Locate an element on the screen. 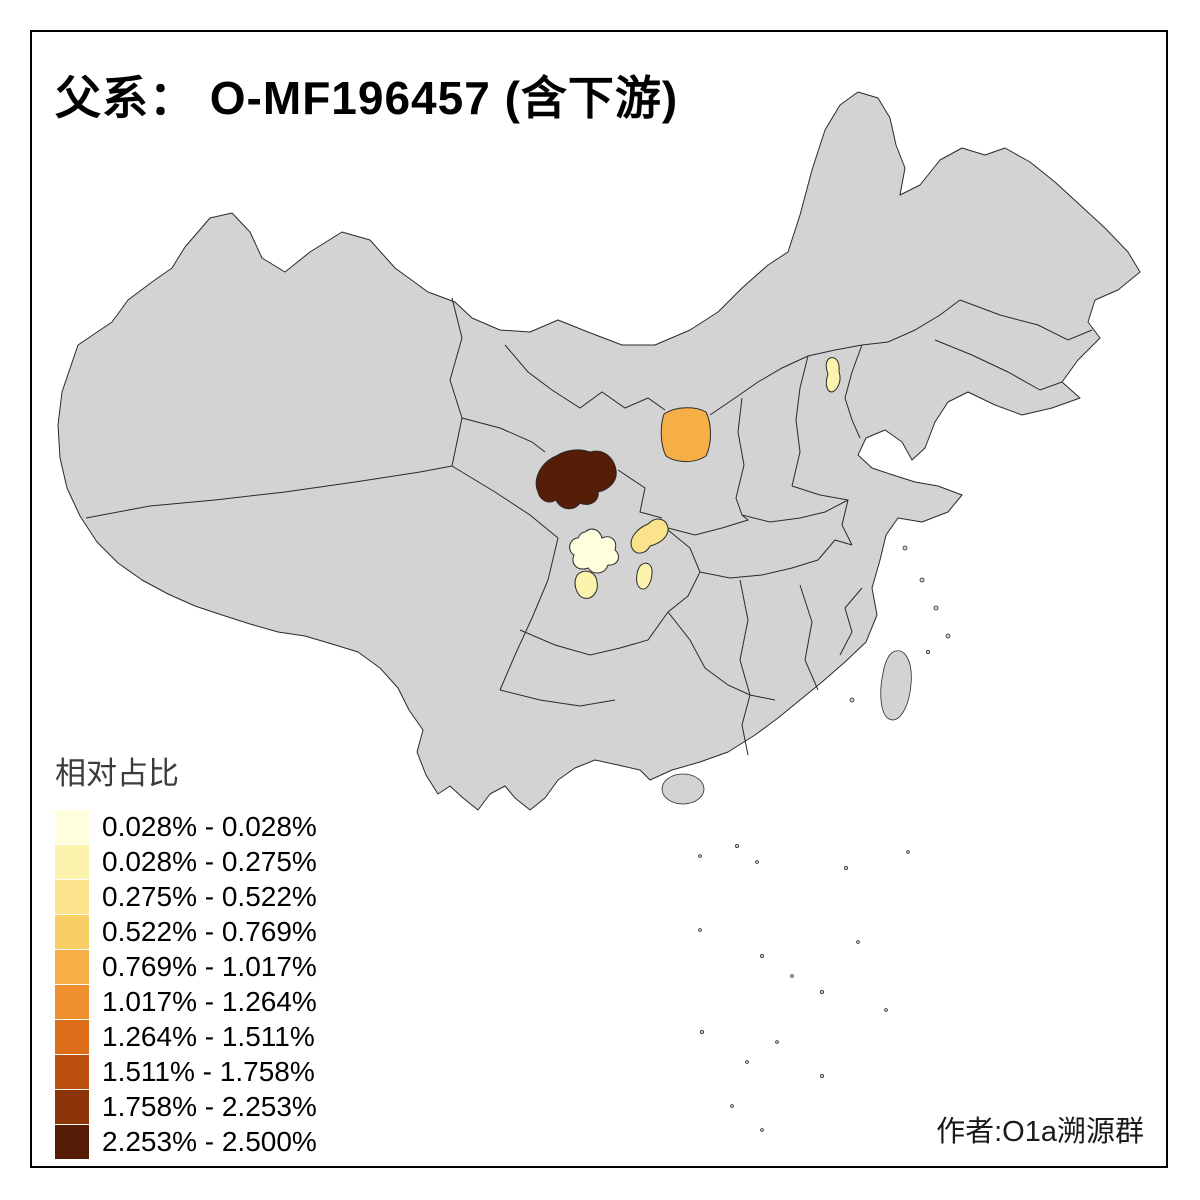 The height and width of the screenshot is (1200, 1200). small-islands is located at coordinates (824, 838).